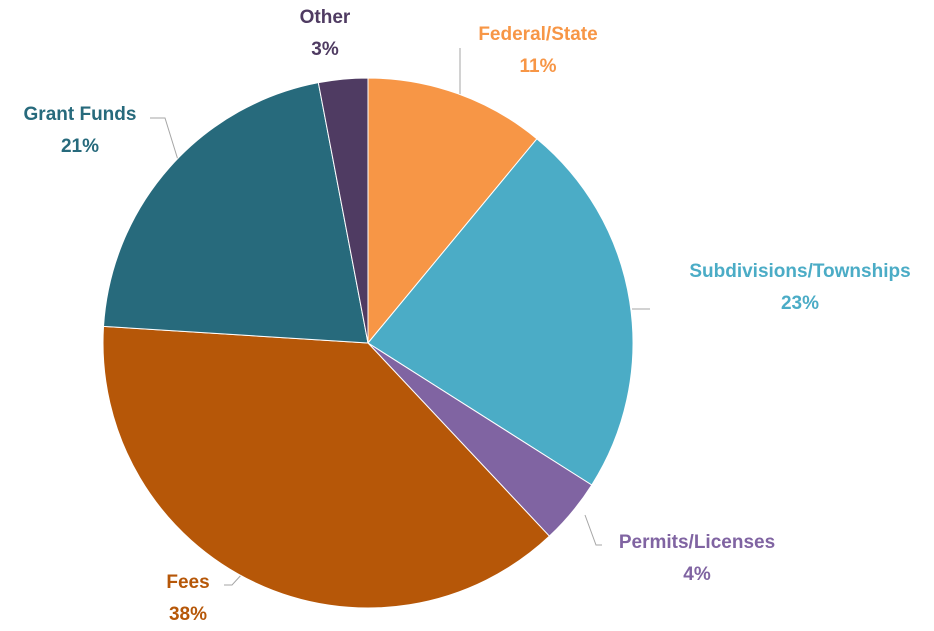  I want to click on slice-value-label: 21%, so click(80, 146).